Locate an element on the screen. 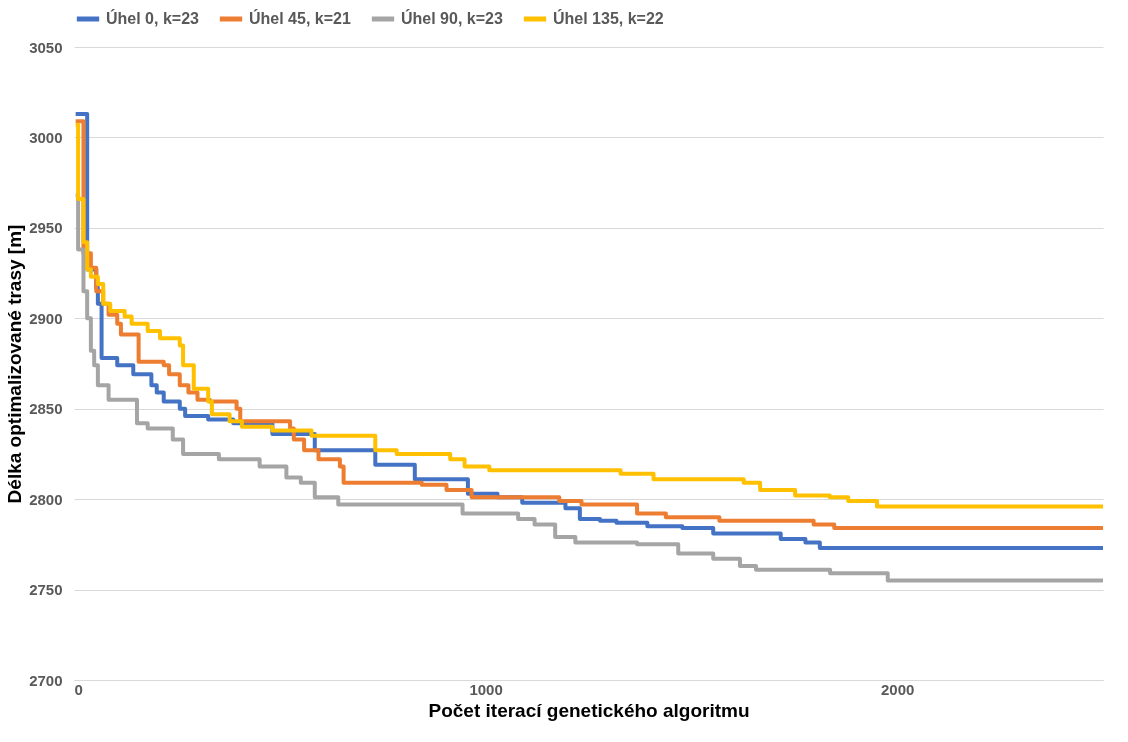 The width and height of the screenshot is (1128, 742). legend-label: Úhel 135, k=22 is located at coordinates (608, 18).